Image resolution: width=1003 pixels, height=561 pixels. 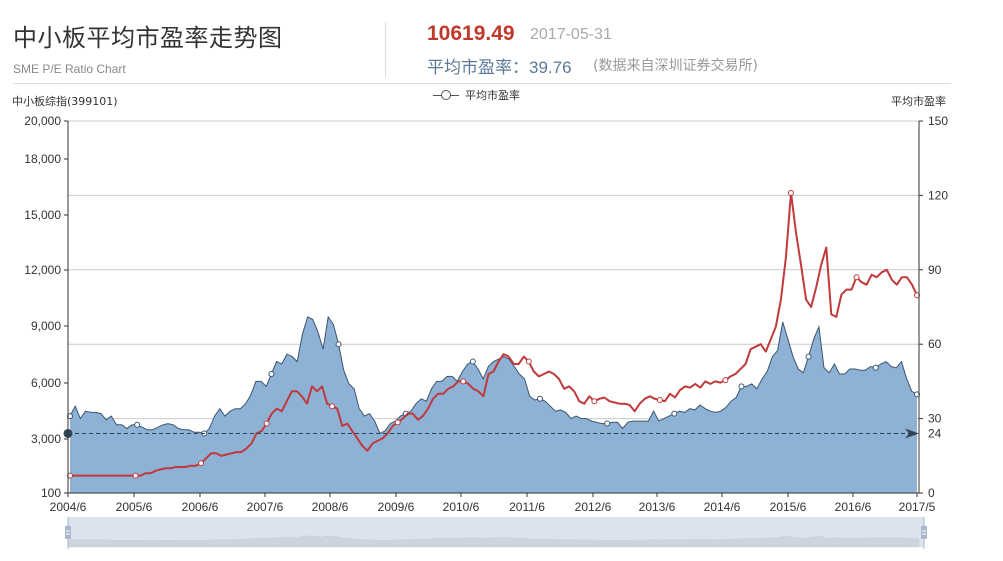 What do you see at coordinates (478, 68) in the screenshot?
I see `pe-label: 平均市盈率：` at bounding box center [478, 68].